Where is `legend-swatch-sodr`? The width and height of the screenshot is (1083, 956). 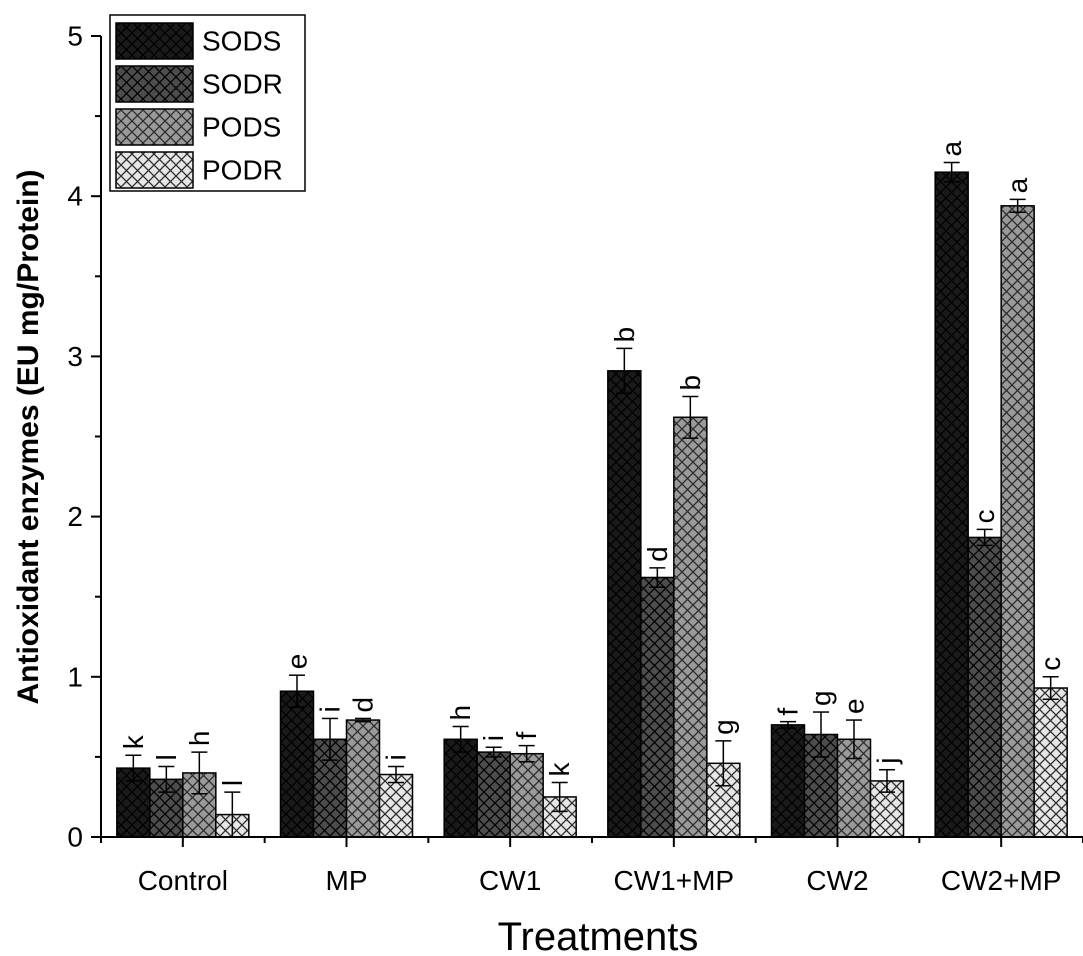
legend-swatch-sodr is located at coordinates (154, 84).